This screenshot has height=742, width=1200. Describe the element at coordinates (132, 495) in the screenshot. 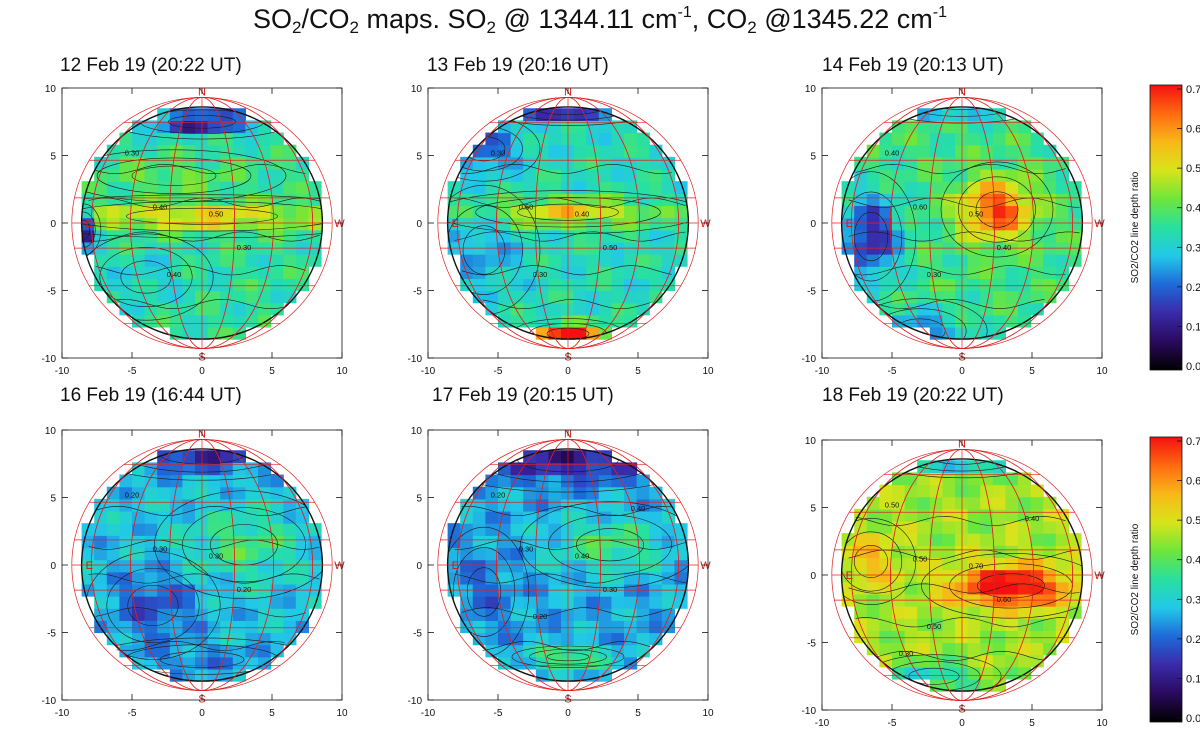

I see `contour-value-label: 0.20` at that location.